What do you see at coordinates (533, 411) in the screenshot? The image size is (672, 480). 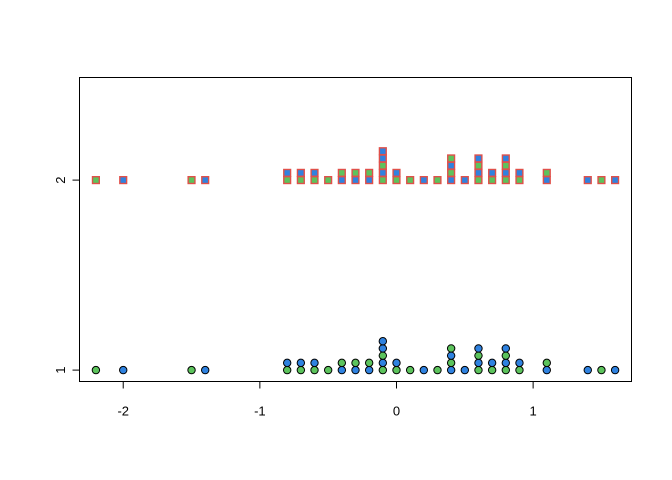 I see `x-tick-label: 1` at bounding box center [533, 411].